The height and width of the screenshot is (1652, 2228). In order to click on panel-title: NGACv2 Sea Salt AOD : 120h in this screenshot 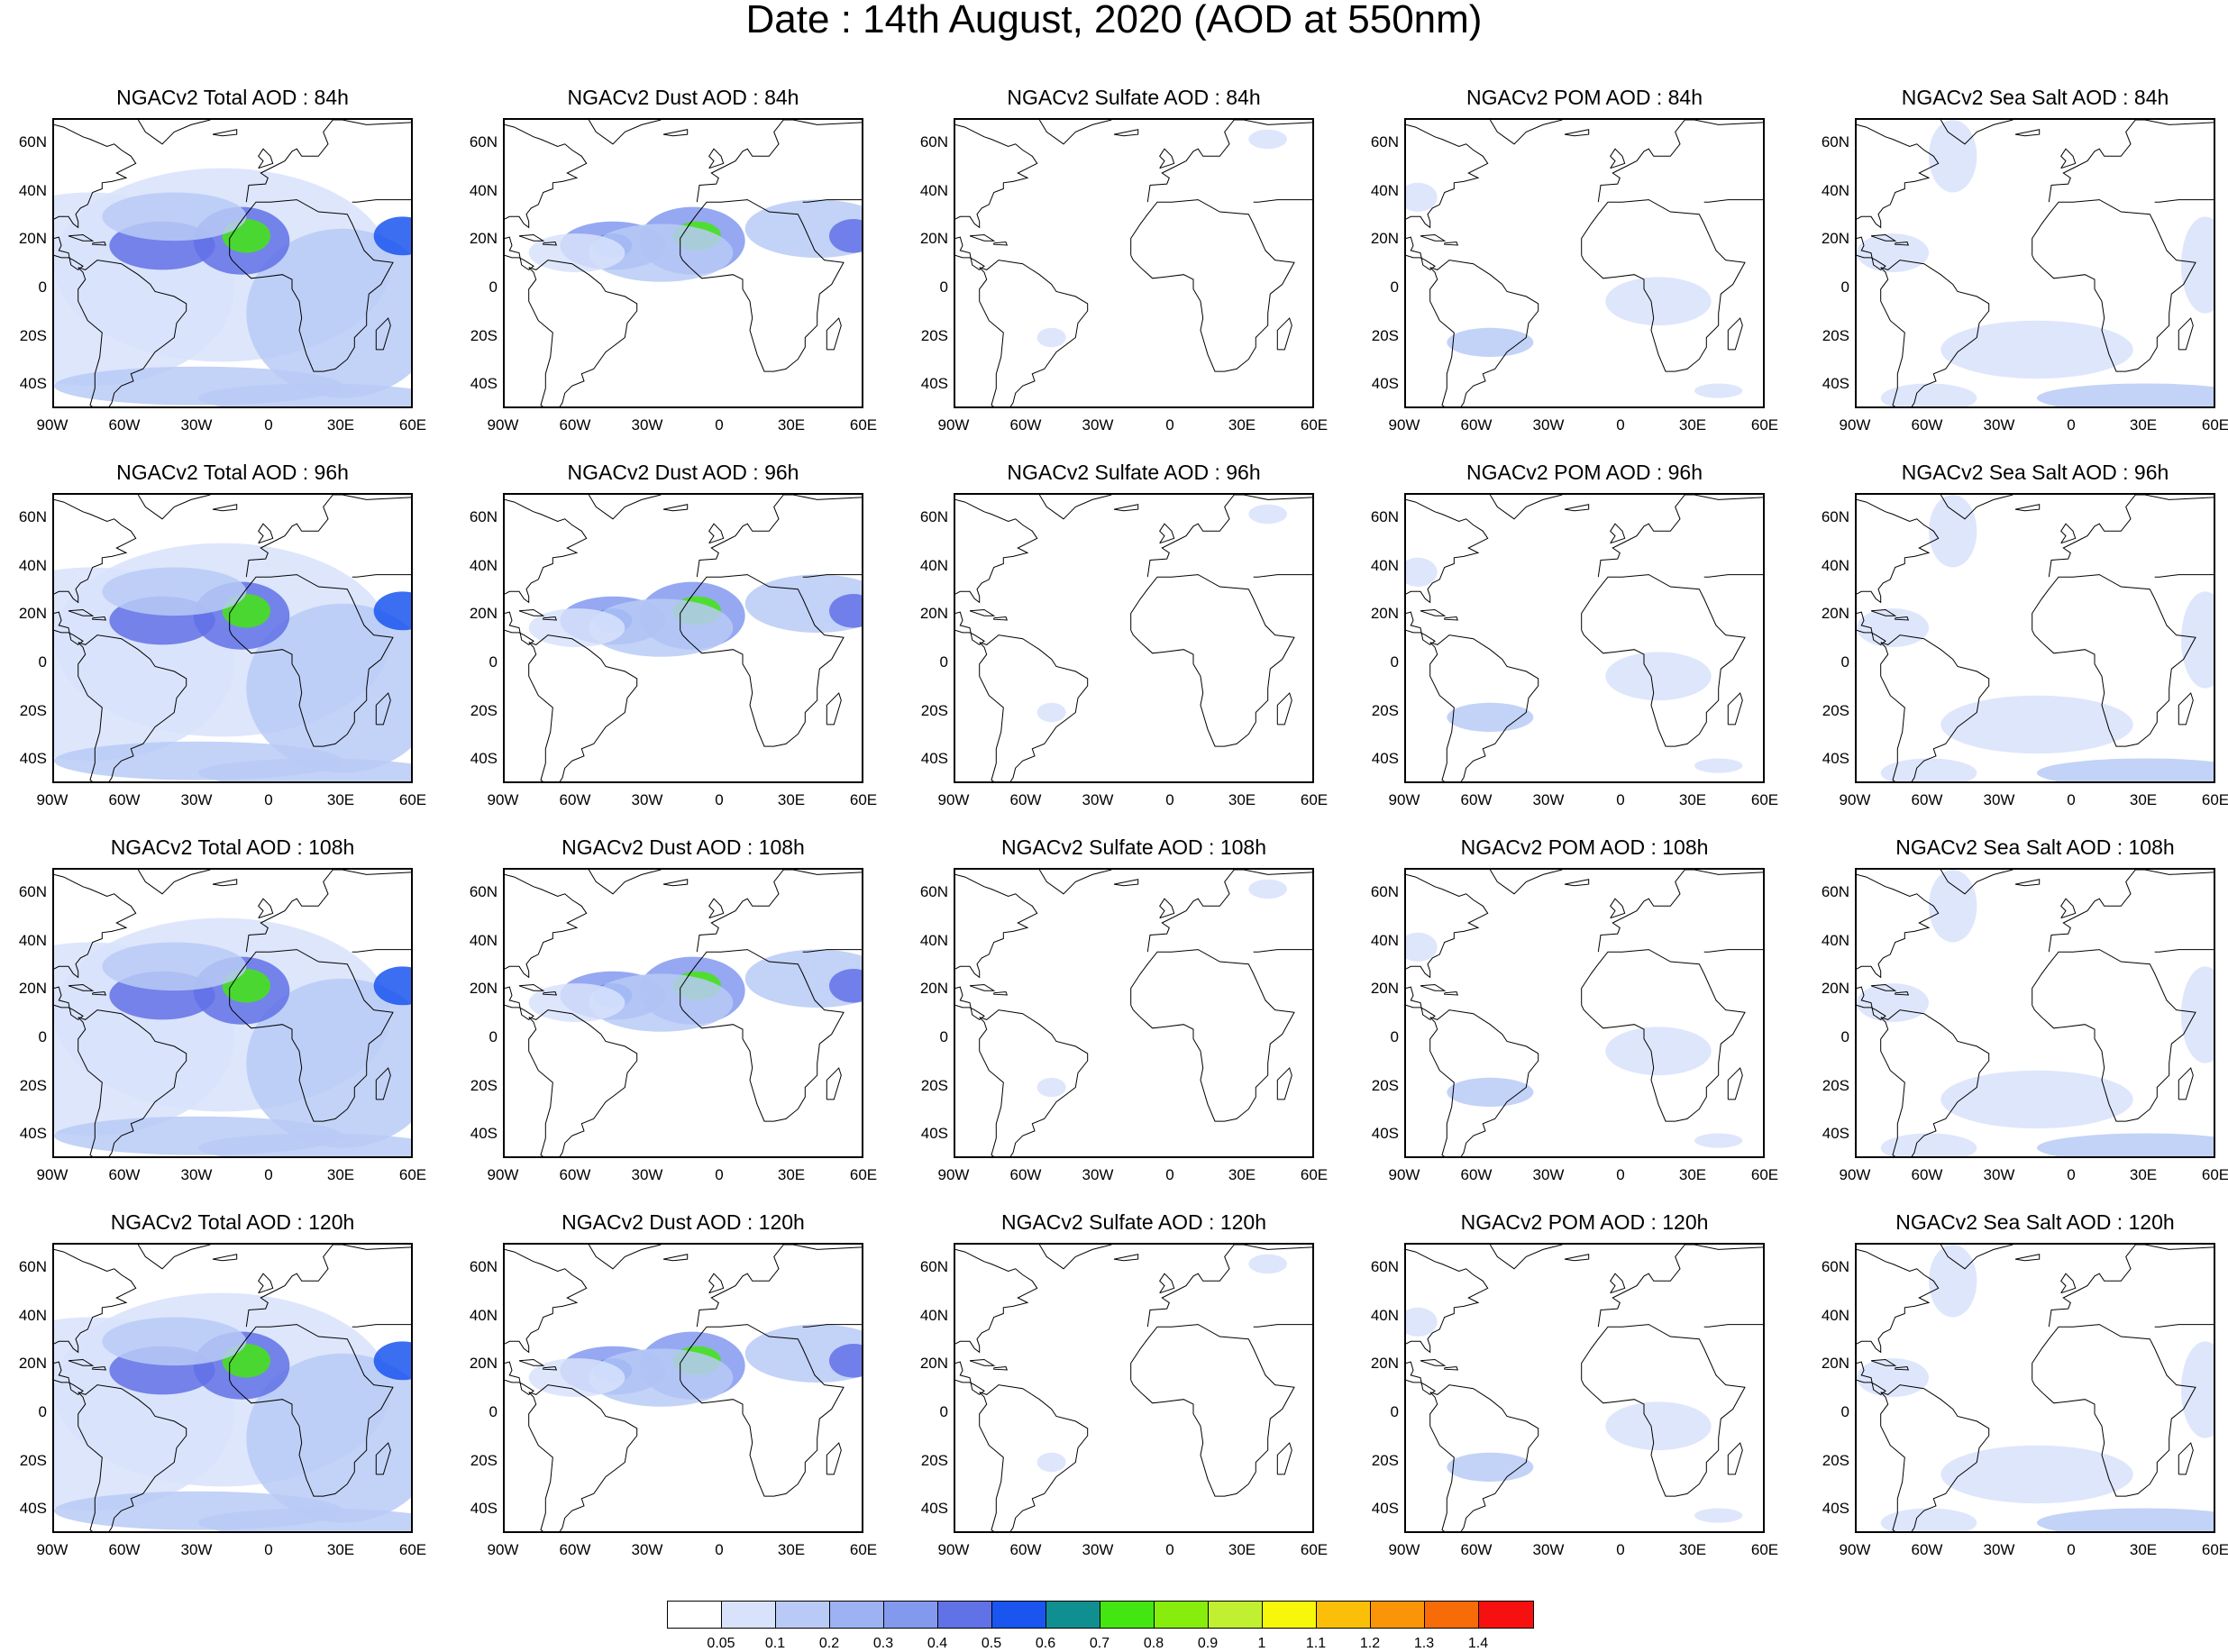, I will do `click(2035, 1222)`.